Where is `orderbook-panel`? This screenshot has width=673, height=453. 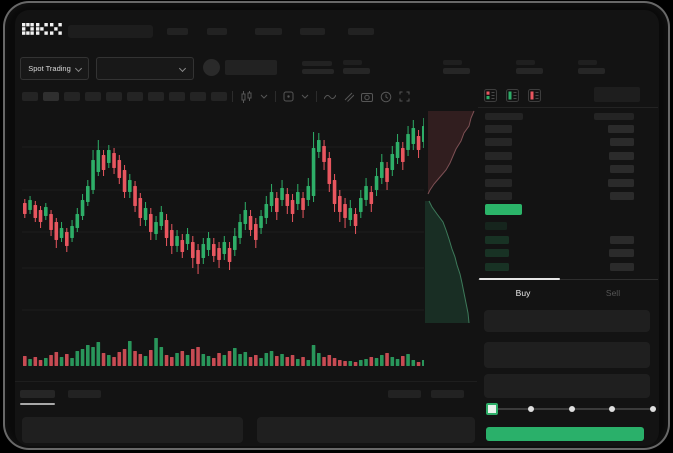 orderbook-panel is located at coordinates (568, 185).